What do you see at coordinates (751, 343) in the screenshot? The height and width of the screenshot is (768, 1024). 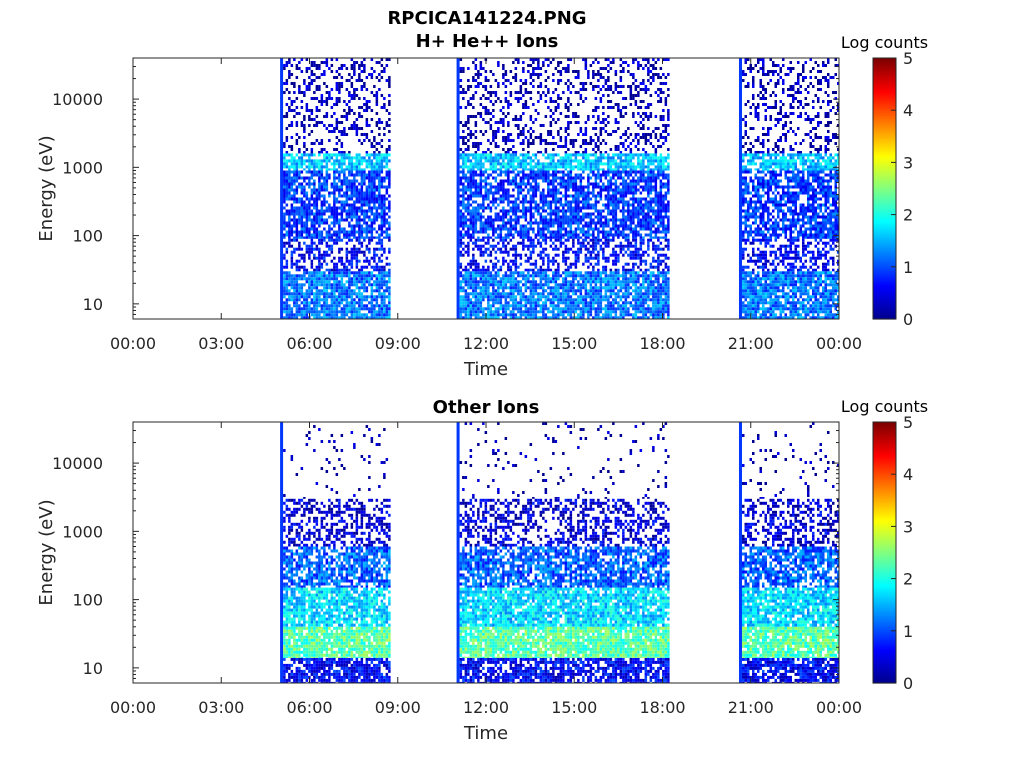 I see `x-tick-label: 21:00` at bounding box center [751, 343].